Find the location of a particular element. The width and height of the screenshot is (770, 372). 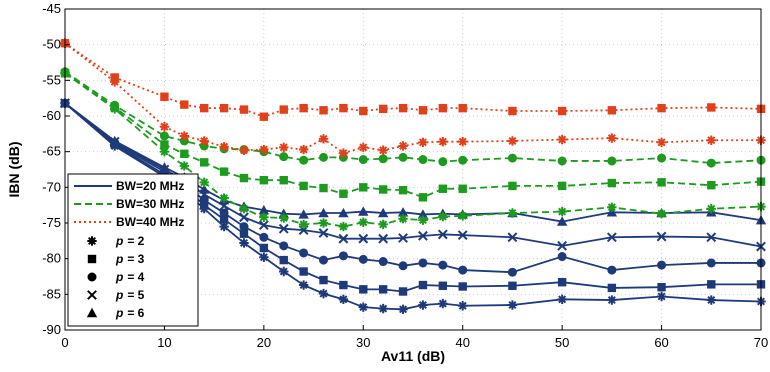

y-tick-label: -70 is located at coordinates (51, 186).